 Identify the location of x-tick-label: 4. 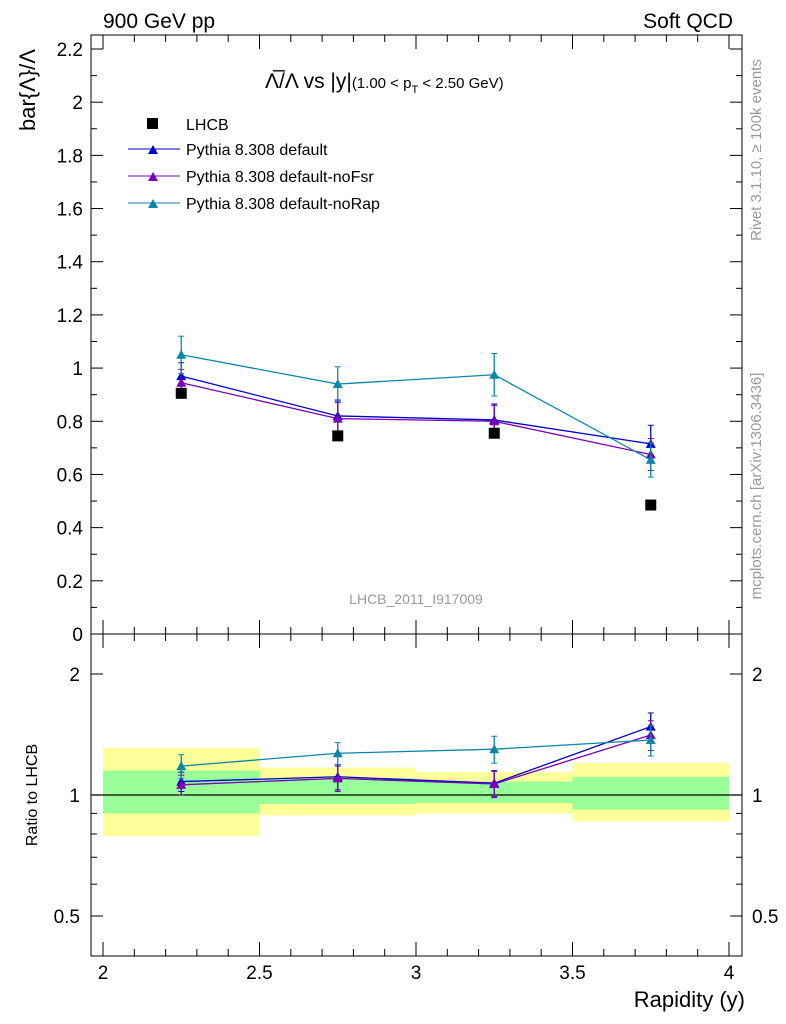
(729, 973).